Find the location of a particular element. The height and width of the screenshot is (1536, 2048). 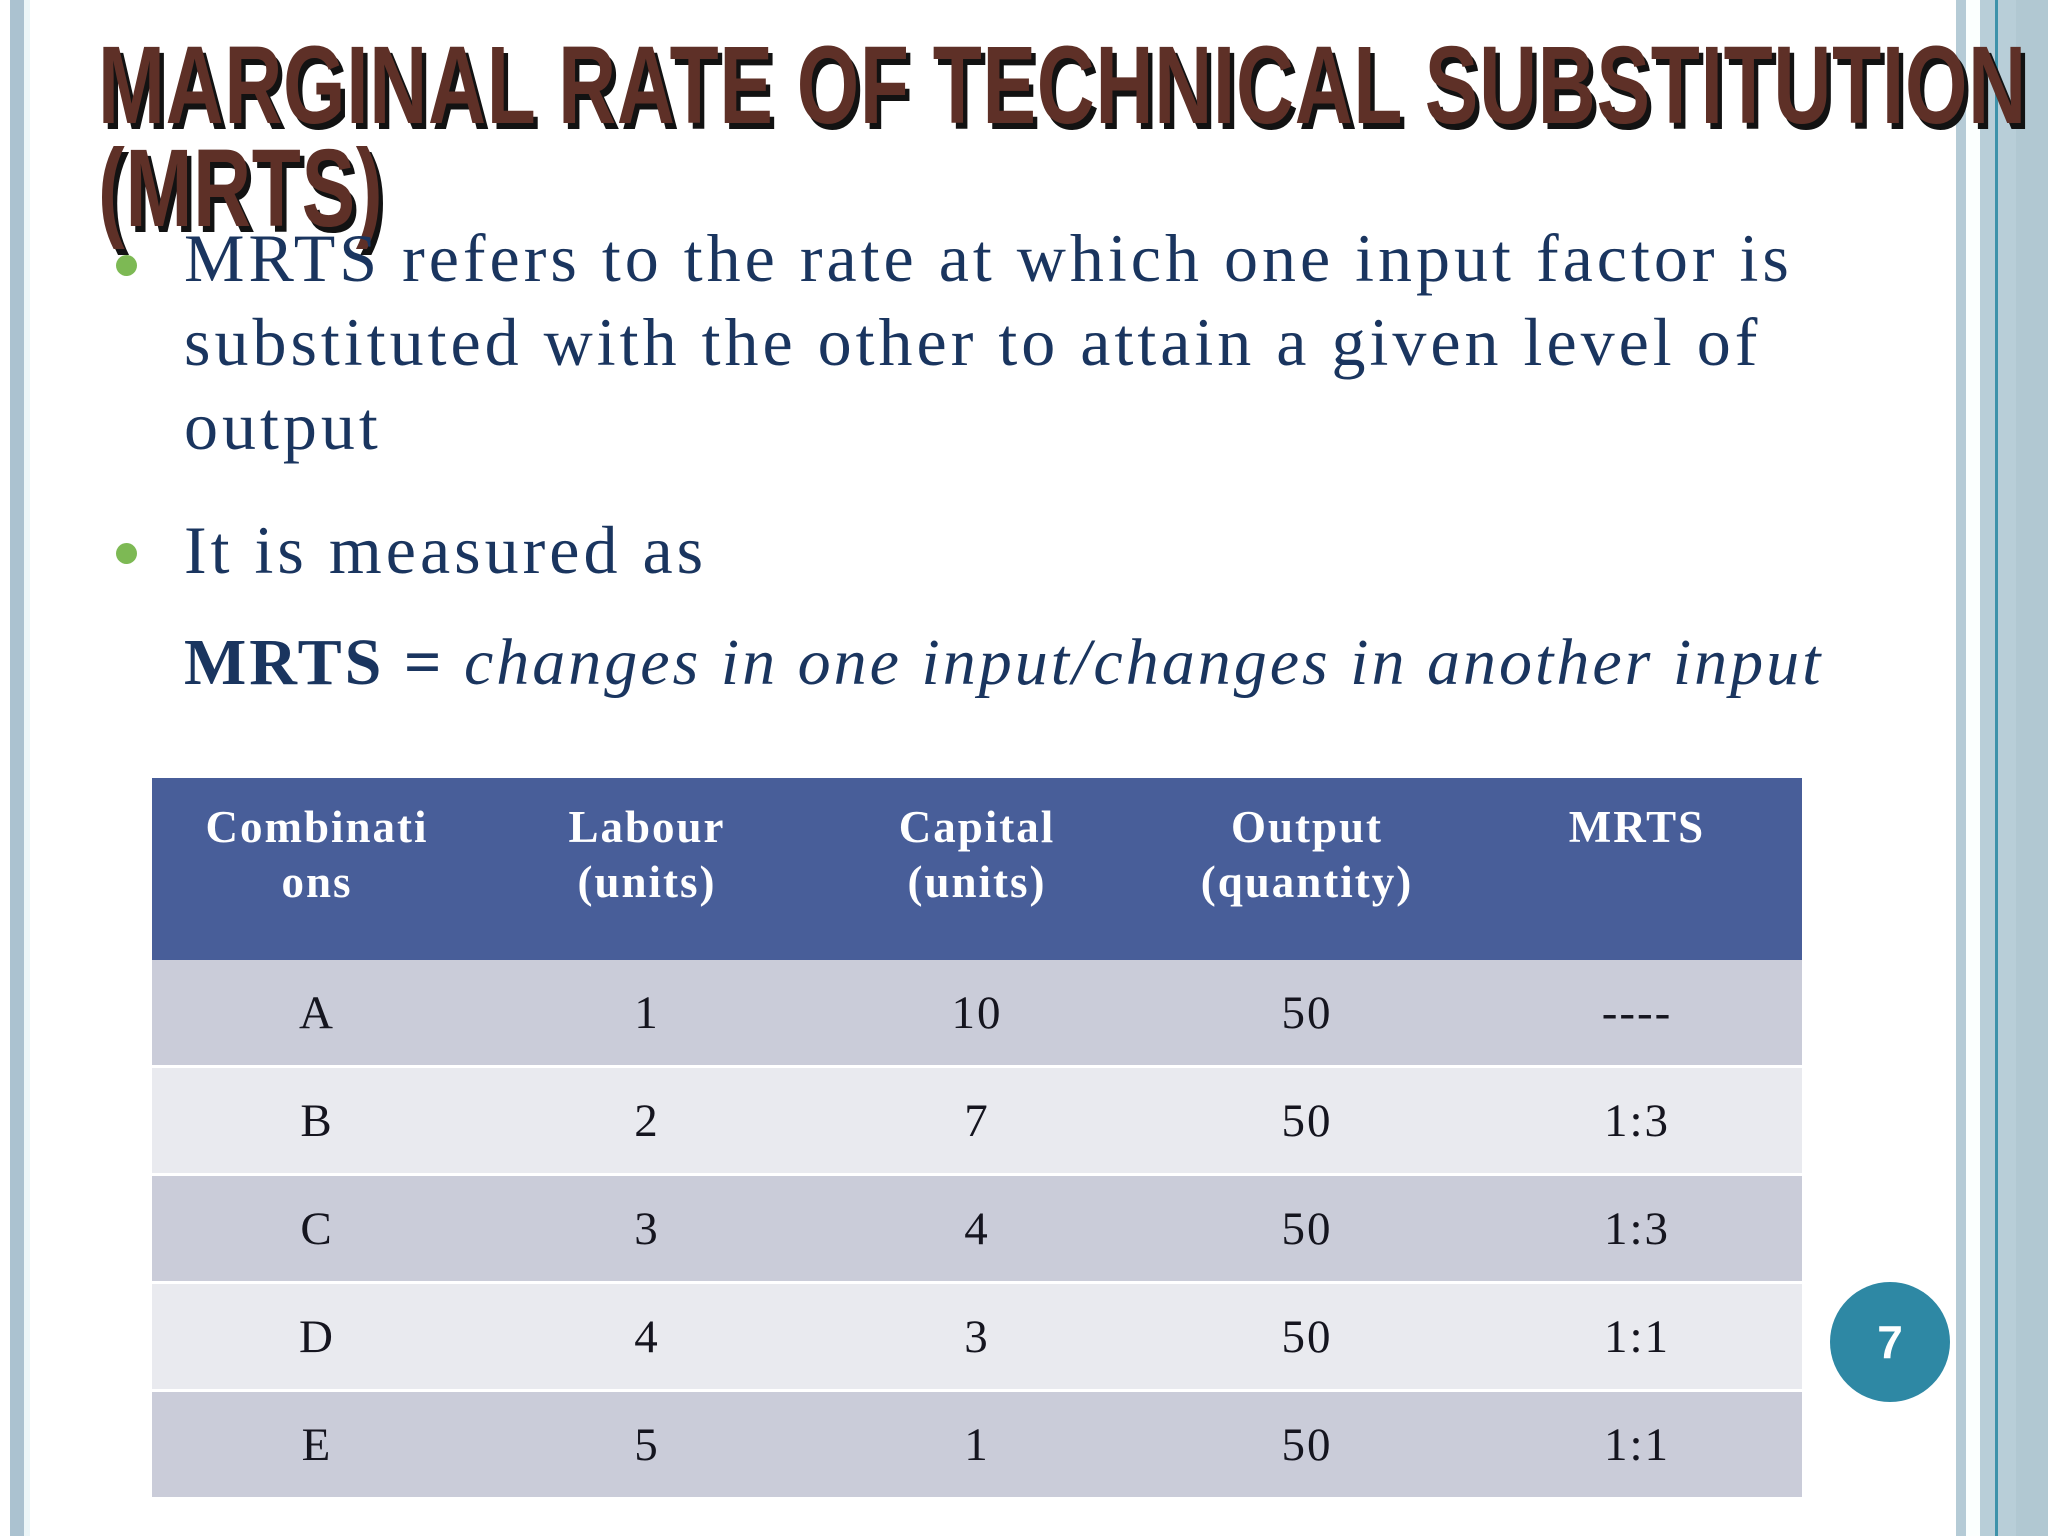

header-labour: Labour (units) is located at coordinates (647, 869).